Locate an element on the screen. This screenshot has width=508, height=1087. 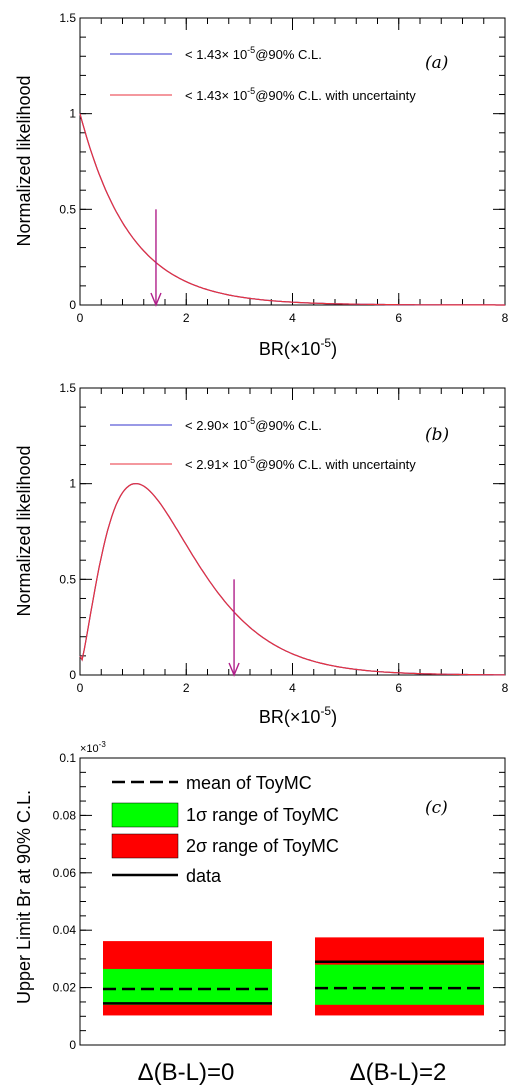
panel-label: (b) is located at coordinates (437, 435).